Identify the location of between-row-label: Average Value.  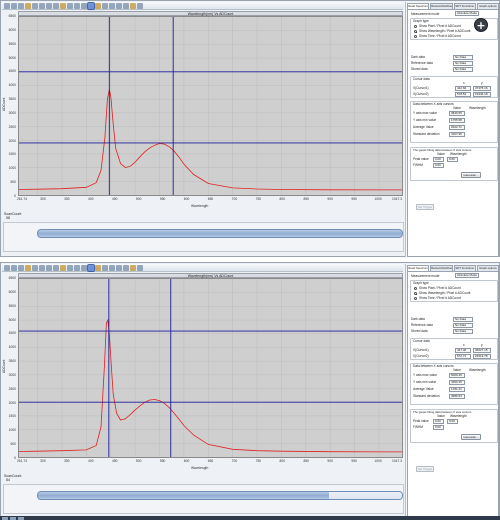
(423, 127).